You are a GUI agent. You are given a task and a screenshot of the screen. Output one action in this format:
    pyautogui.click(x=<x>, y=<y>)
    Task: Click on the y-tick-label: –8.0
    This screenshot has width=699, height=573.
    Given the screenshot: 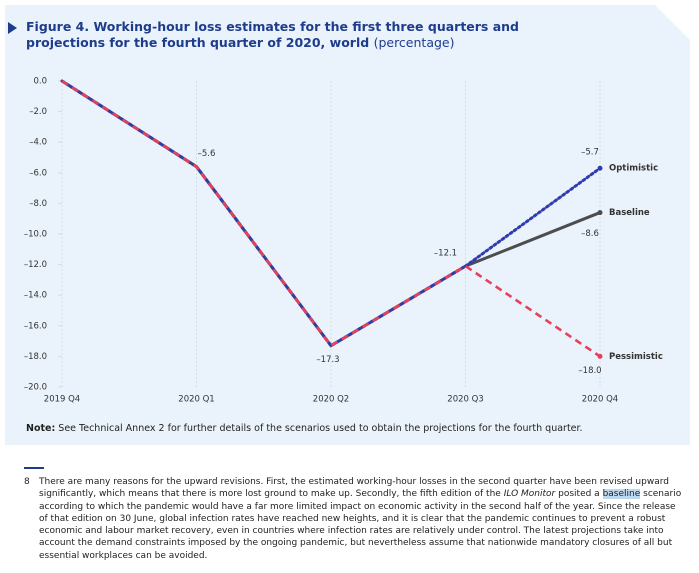 What is the action you would take?
    pyautogui.click(x=38, y=204)
    